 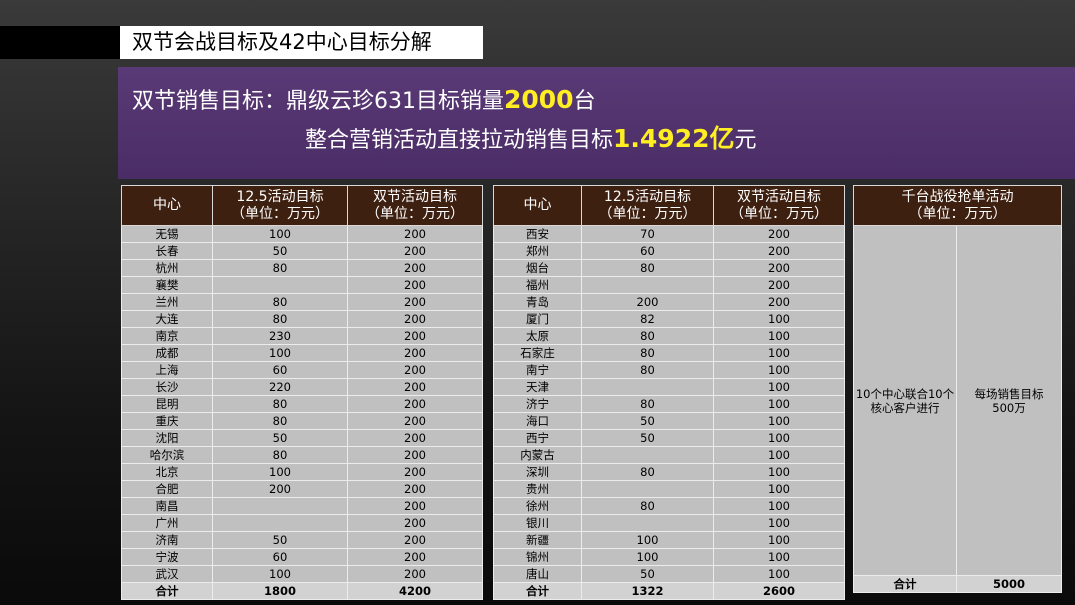 I want to click on table-row: 深圳 80 100, so click(x=669, y=472).